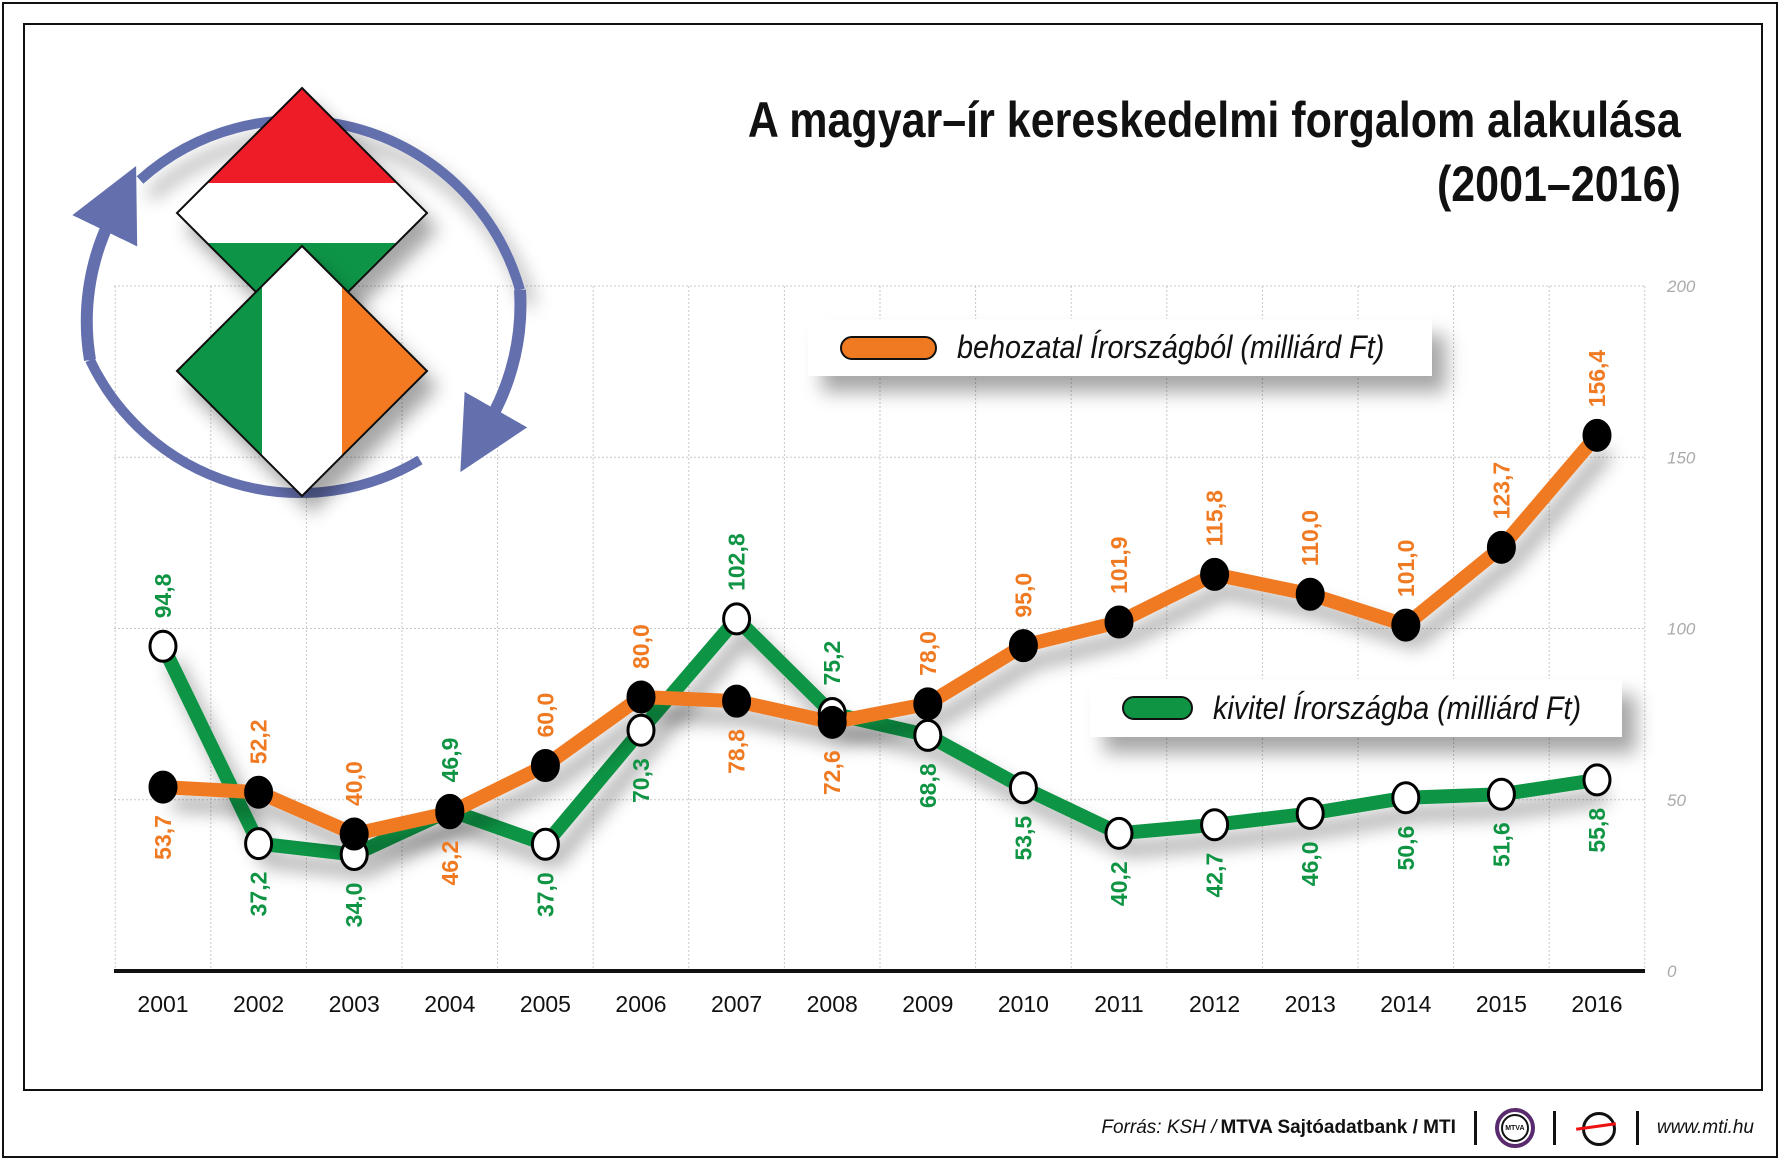  I want to click on x-tick-label: 2010, so click(1023, 1004).